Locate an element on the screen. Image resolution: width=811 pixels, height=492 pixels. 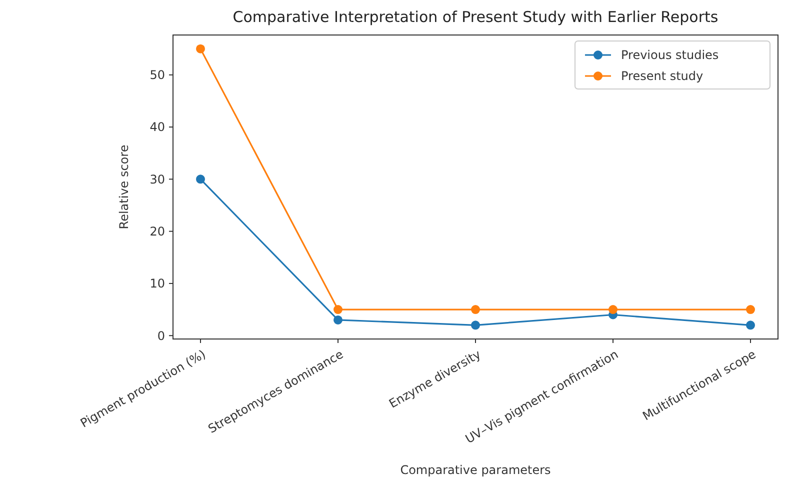
chart-title: Comparative Interpretation of Present Study with Earlier Reports is located at coordinates (475, 17).